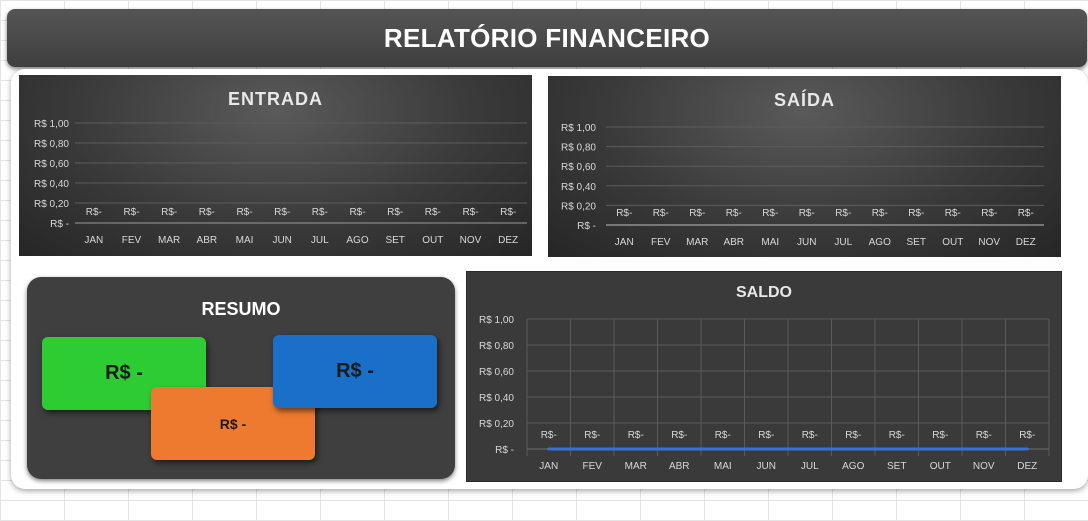  What do you see at coordinates (275, 99) in the screenshot?
I see `entrada-chart-title: ENTRADA` at bounding box center [275, 99].